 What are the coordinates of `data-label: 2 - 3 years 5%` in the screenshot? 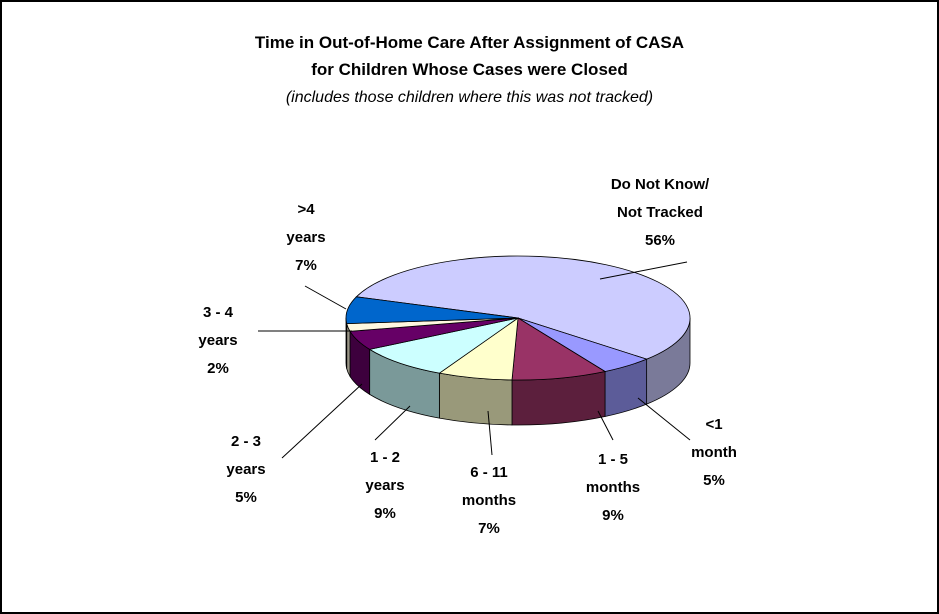 It's located at (245, 470).